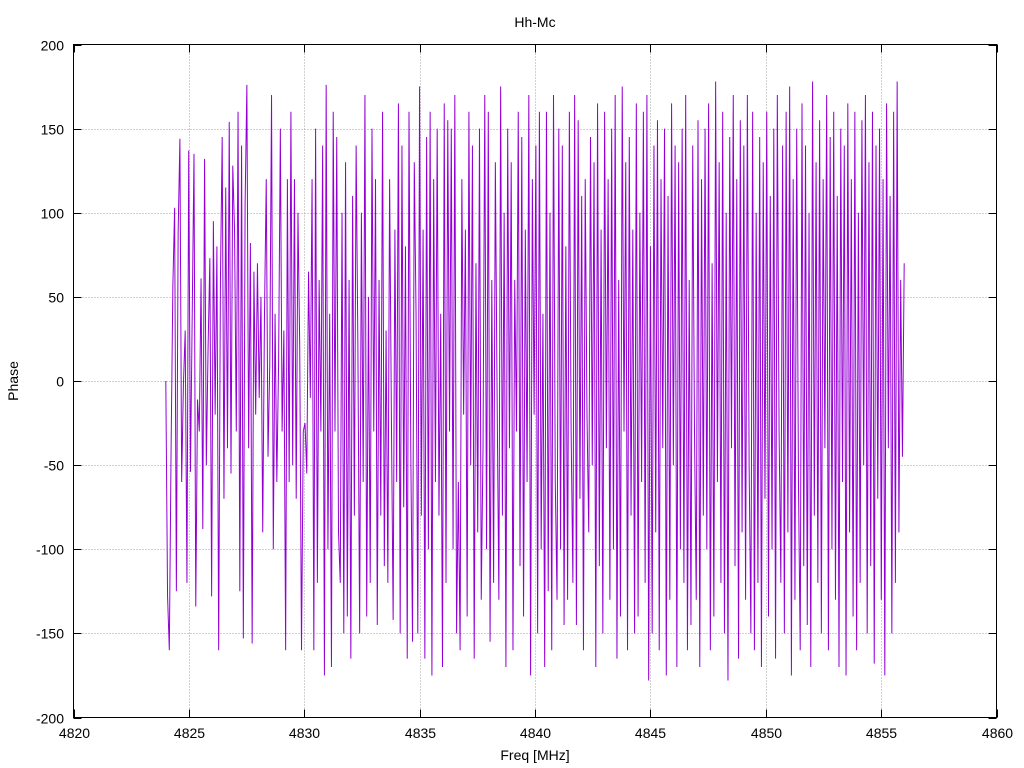  I want to click on y-tick-label: 0, so click(60, 382).